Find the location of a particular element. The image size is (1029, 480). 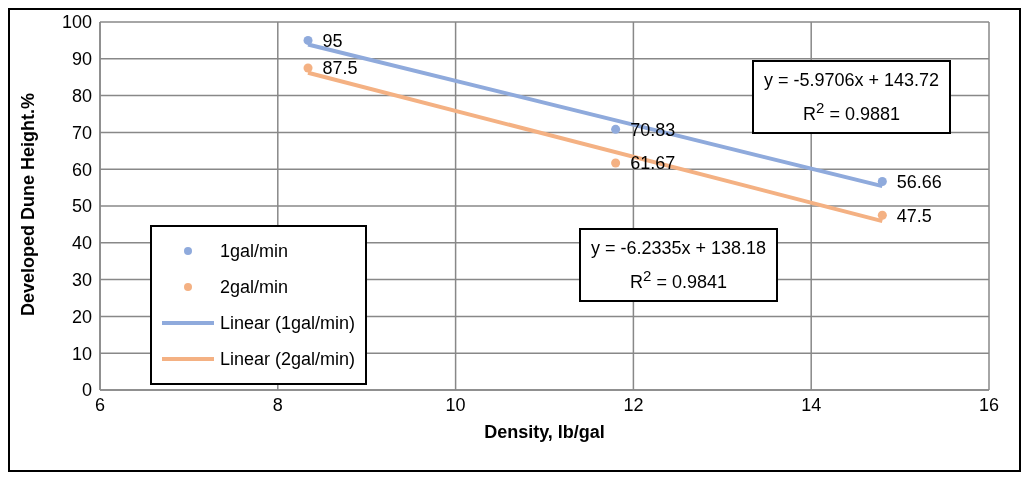

data-label: 70.83 is located at coordinates (653, 129).